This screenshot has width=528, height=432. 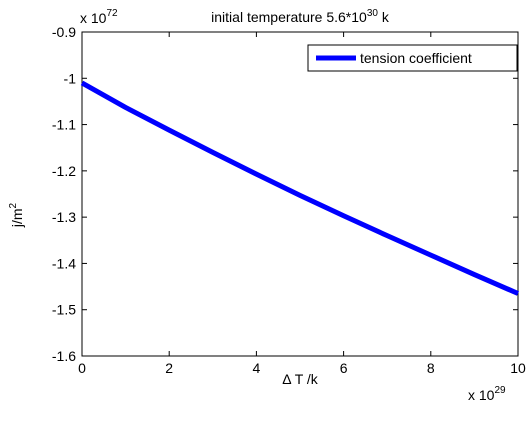 What do you see at coordinates (373, 13) in the screenshot?
I see `chart-title-exponent: 30` at bounding box center [373, 13].